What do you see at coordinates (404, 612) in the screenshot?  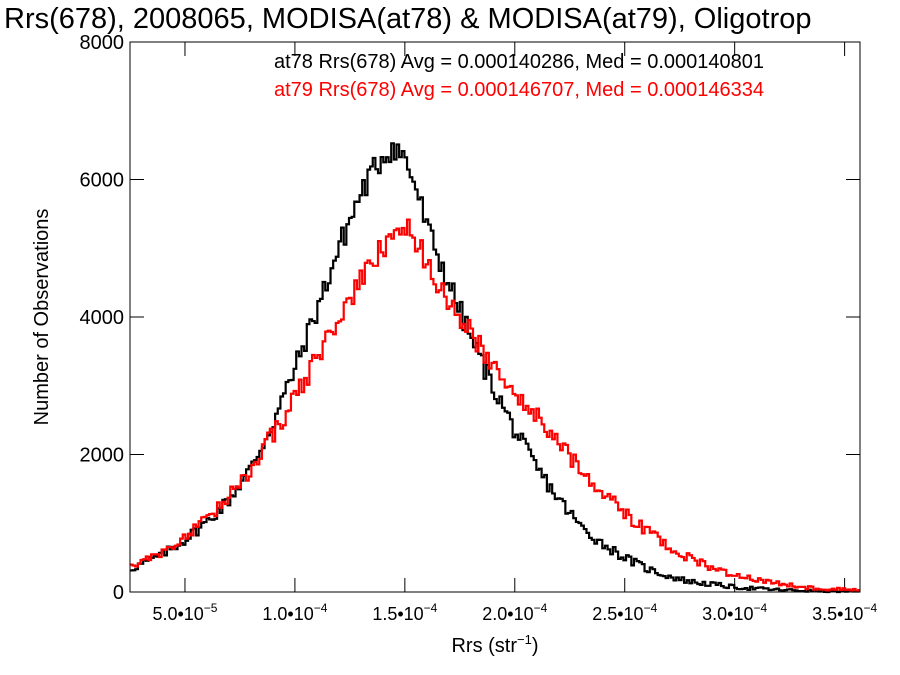 I see `x-tick-label: 1.5•10−4` at bounding box center [404, 612].